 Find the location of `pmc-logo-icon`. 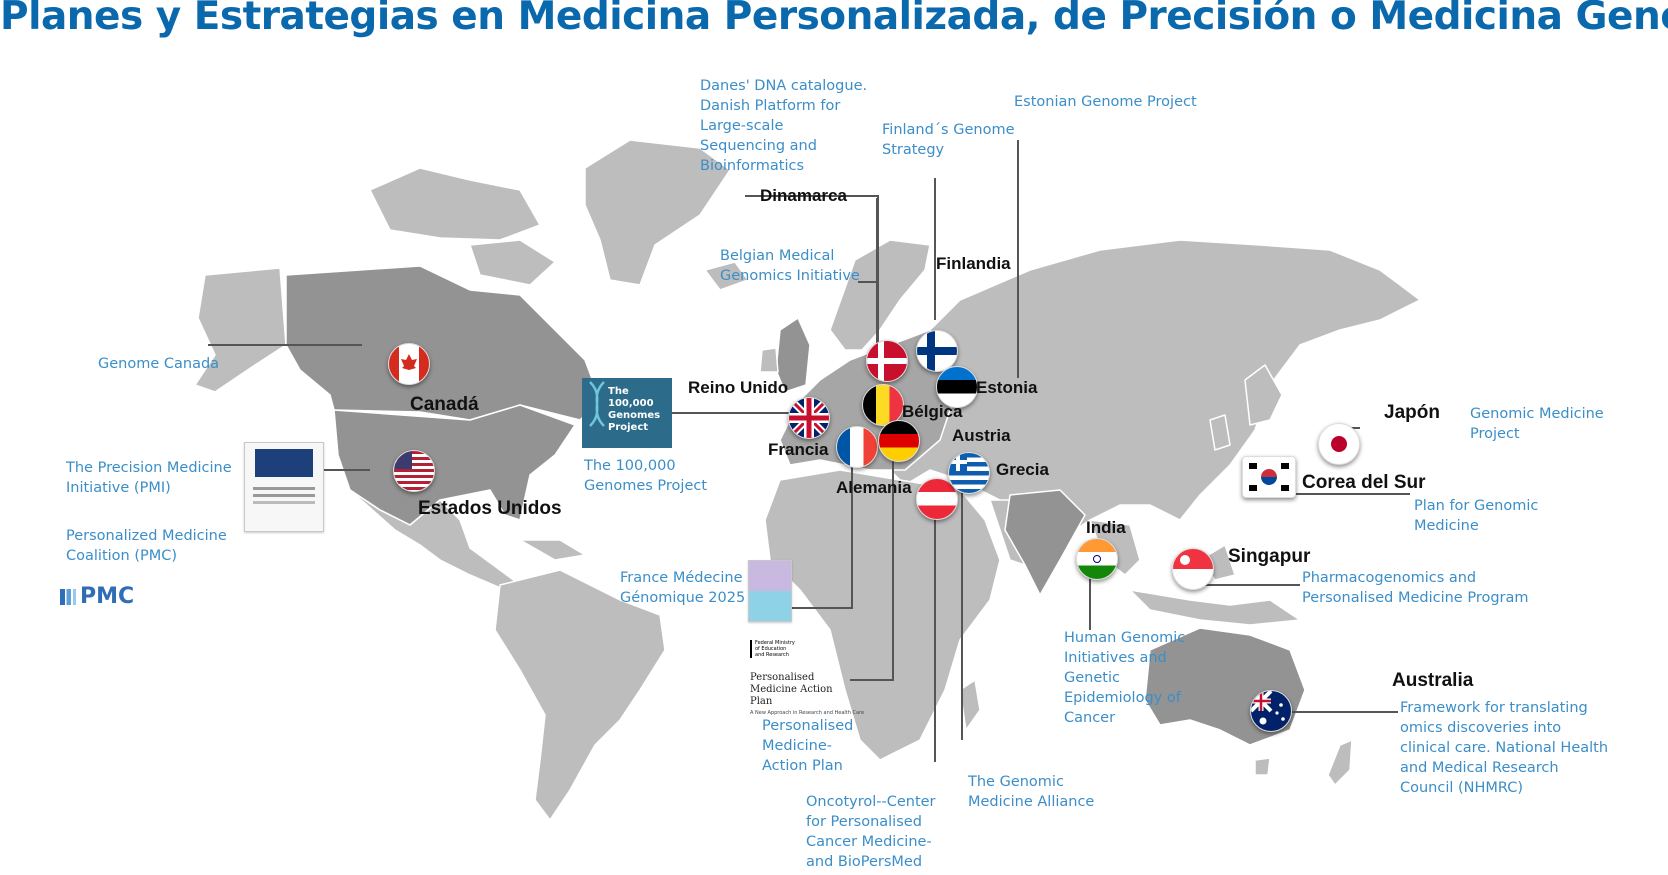

pmc-logo-icon is located at coordinates (68, 597).